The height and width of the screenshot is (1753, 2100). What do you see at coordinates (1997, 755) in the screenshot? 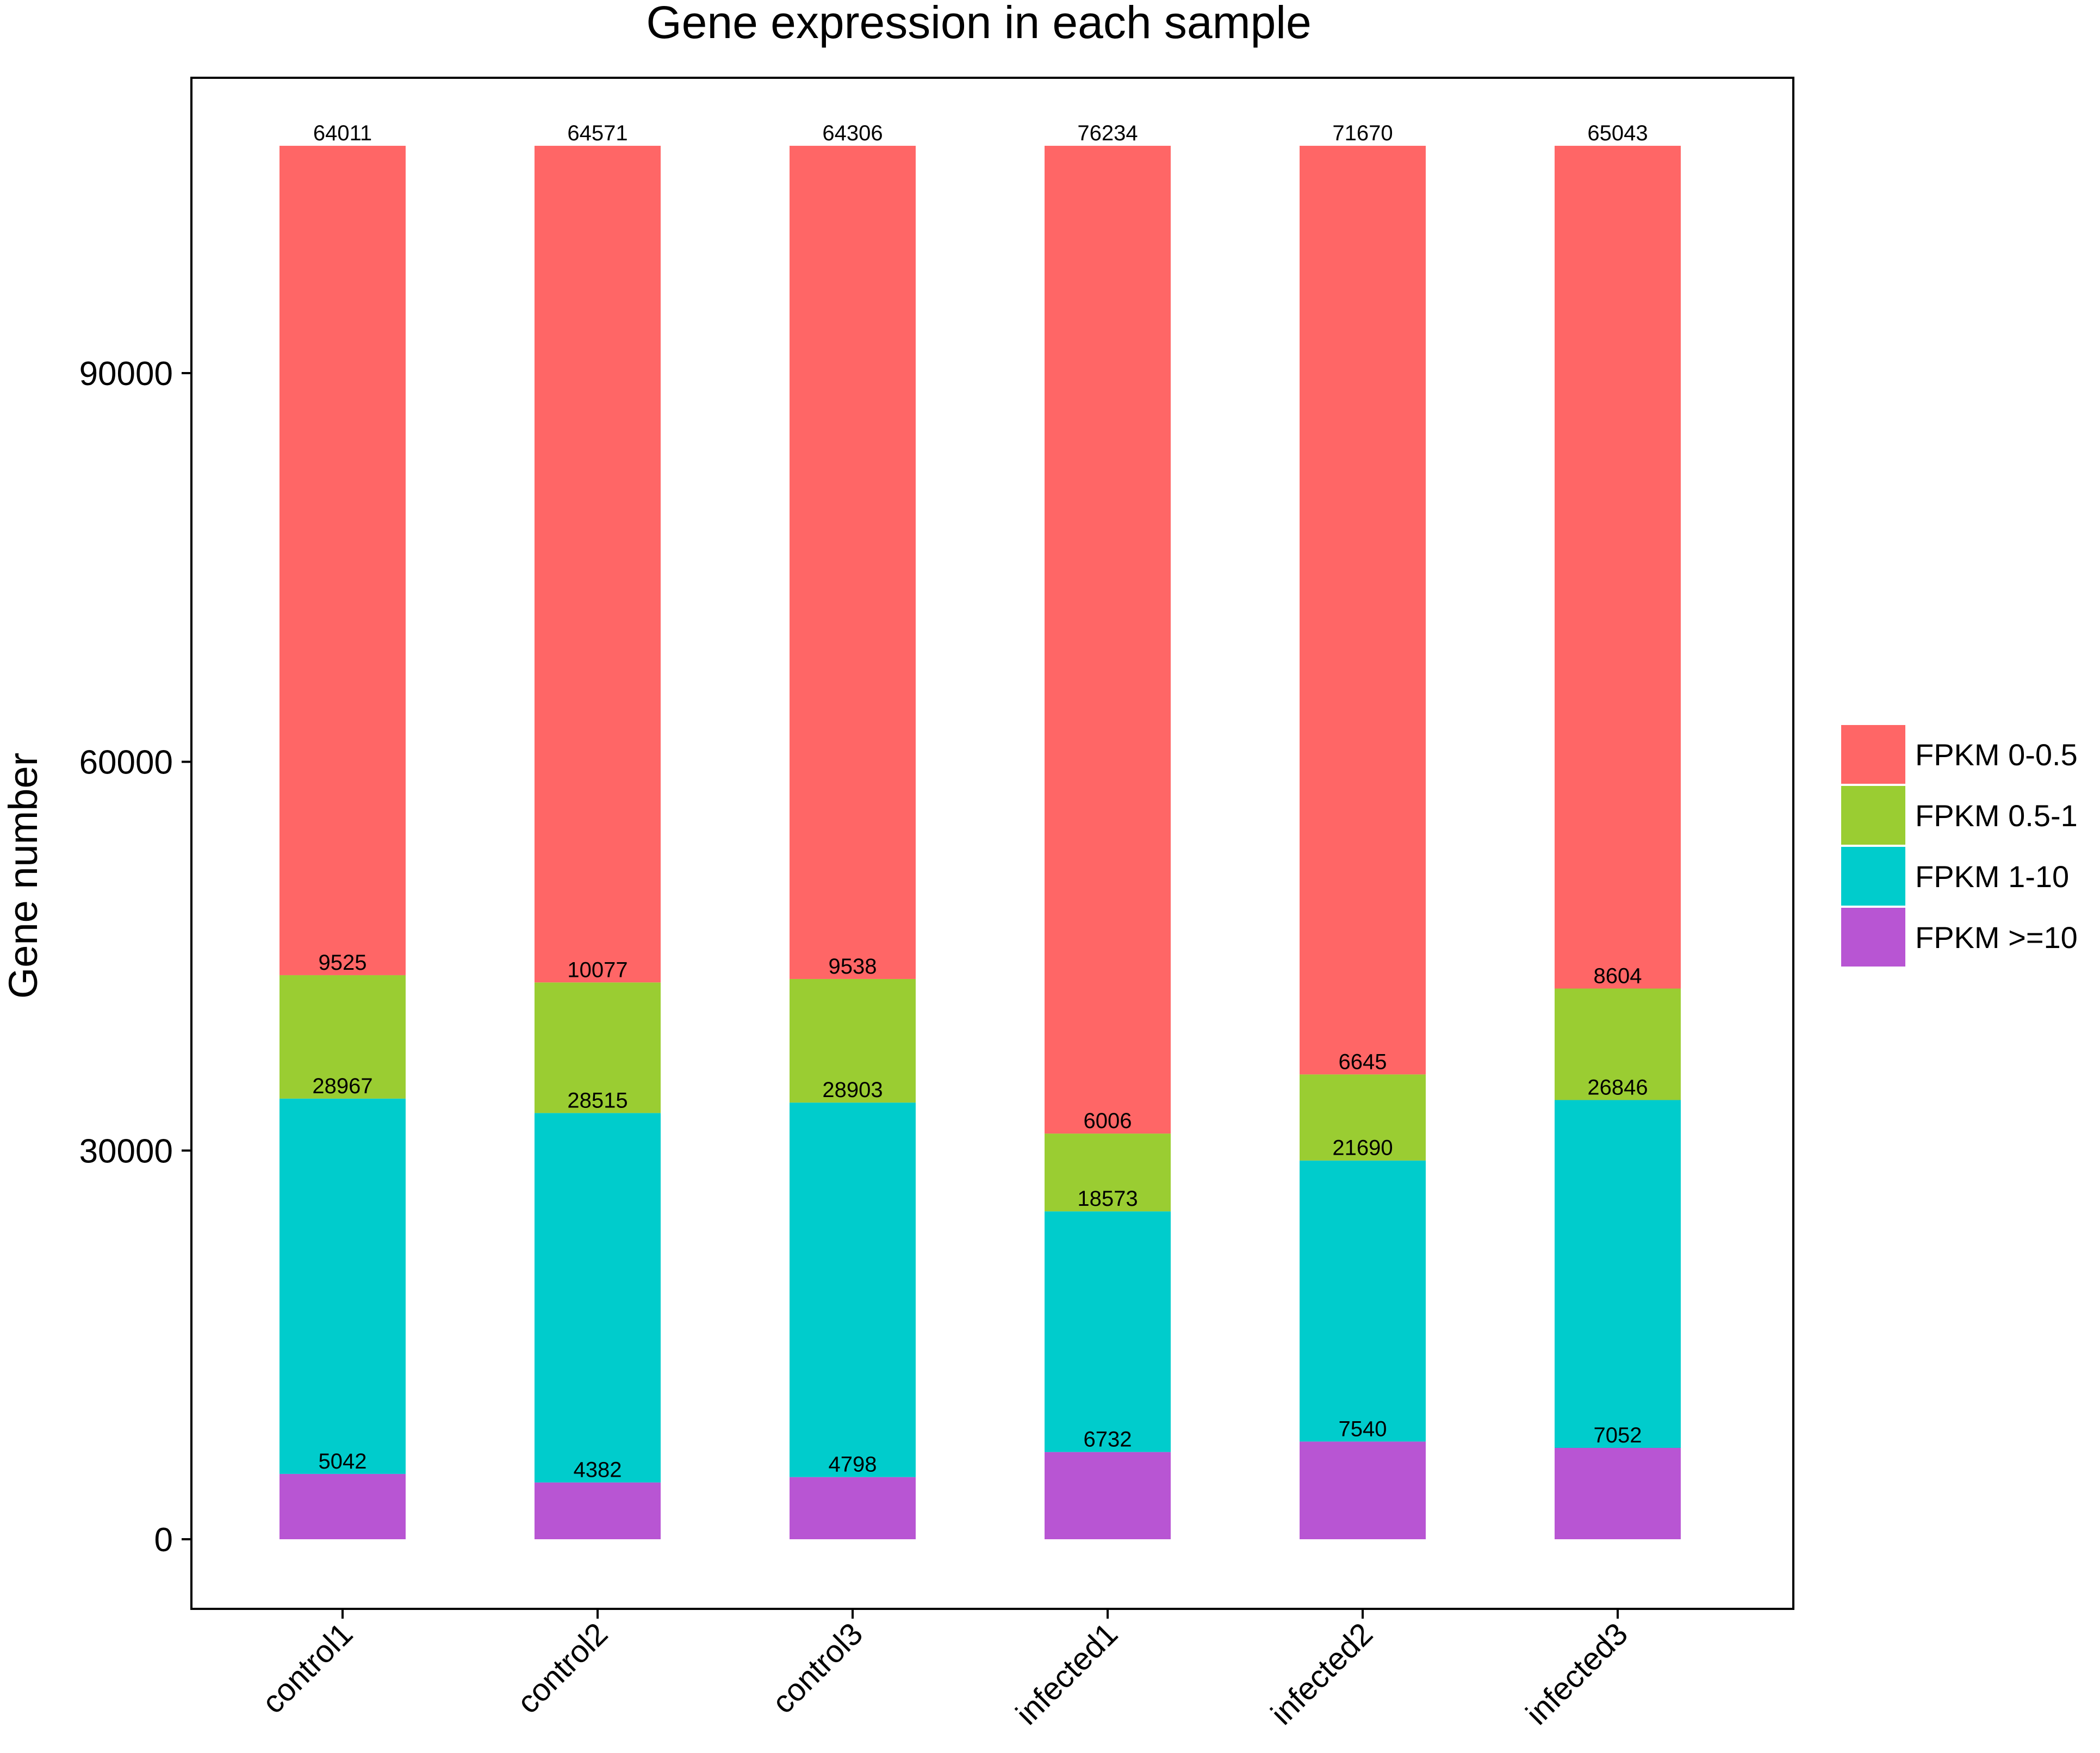
I see `legend-label-fpkm-0-0-5: FPKM 0-0.5` at bounding box center [1997, 755].